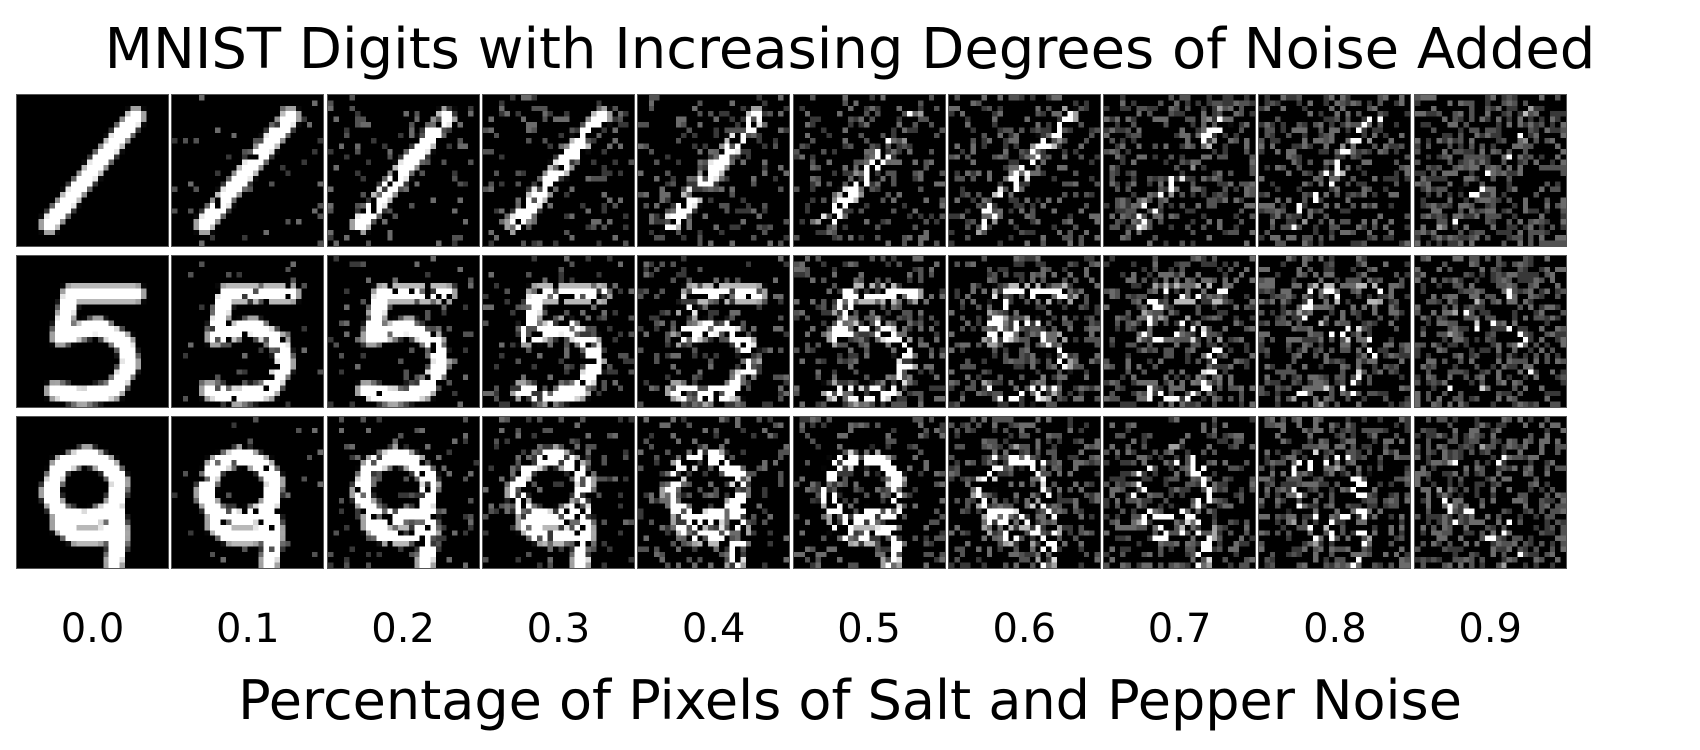  I want to click on digit-5-noise-0.3, so click(558, 331).